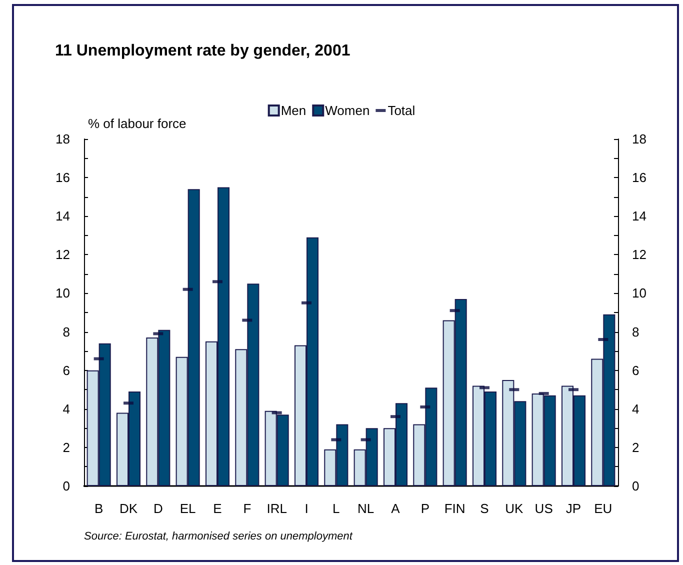 The width and height of the screenshot is (683, 565). What do you see at coordinates (276, 508) in the screenshot?
I see `x-tick-label: IRL` at bounding box center [276, 508].